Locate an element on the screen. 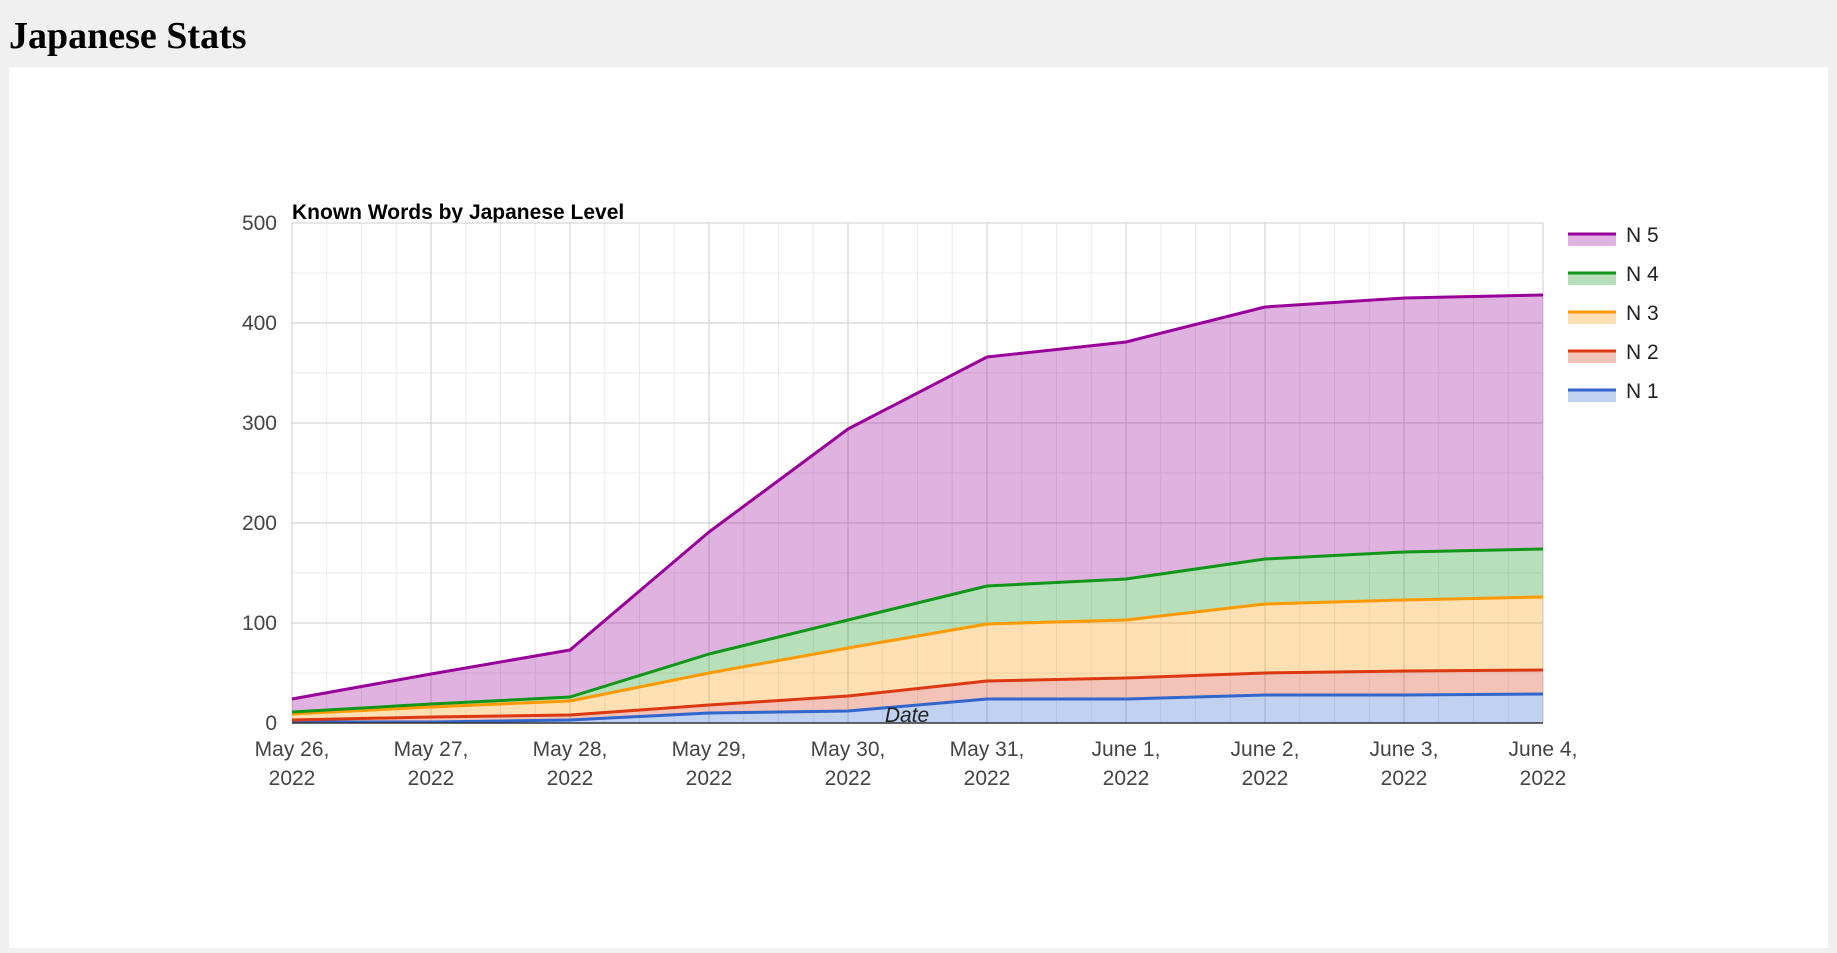 Image resolution: width=1837 pixels, height=953 pixels. legend-label: N 3 is located at coordinates (1642, 313).